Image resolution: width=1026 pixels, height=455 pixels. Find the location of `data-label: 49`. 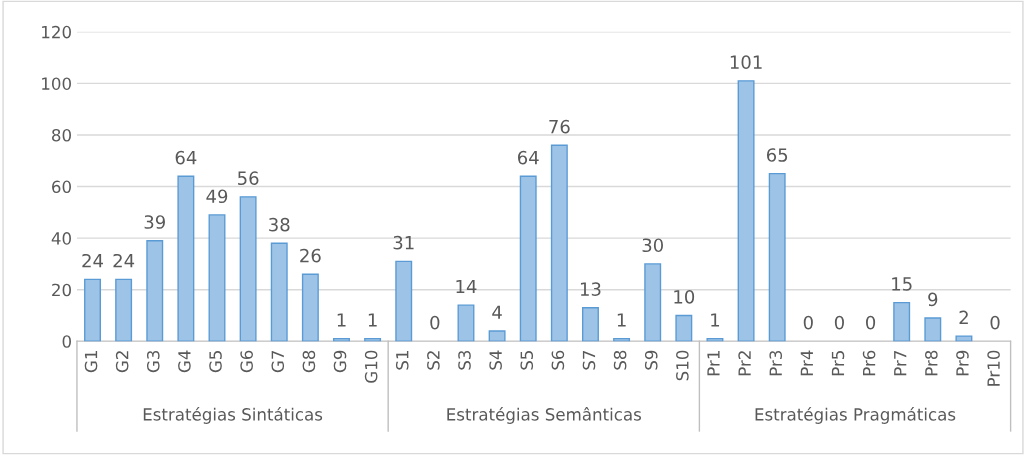

data-label: 49 is located at coordinates (217, 196).